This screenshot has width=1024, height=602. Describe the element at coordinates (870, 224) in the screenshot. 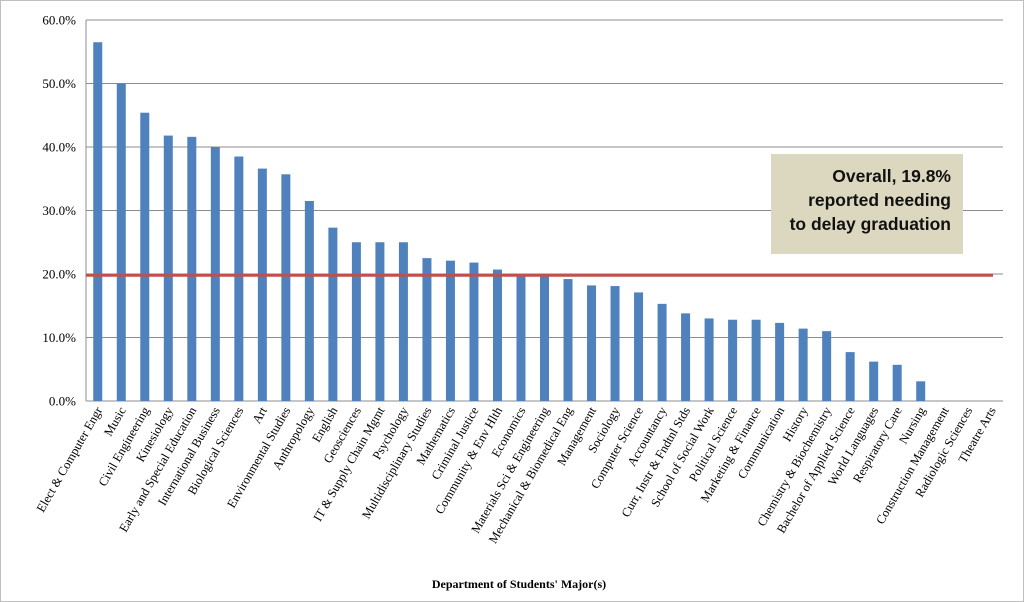

I see `annotation-line-3: to delay graduation` at that location.